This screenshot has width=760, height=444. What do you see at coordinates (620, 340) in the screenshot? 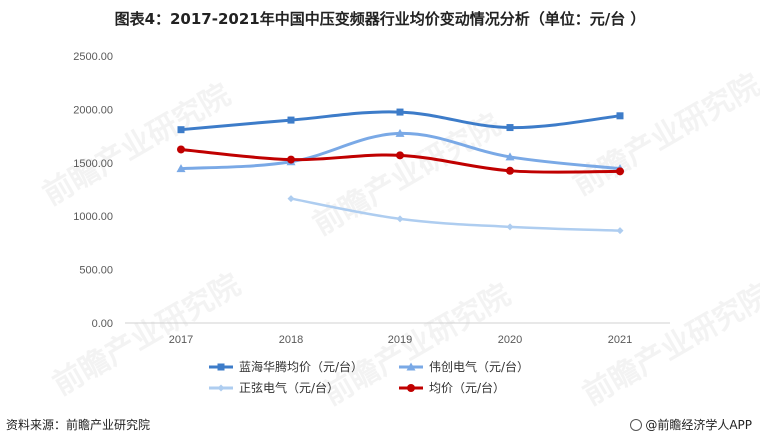
I see `x-tick-label: 2021` at bounding box center [620, 340].